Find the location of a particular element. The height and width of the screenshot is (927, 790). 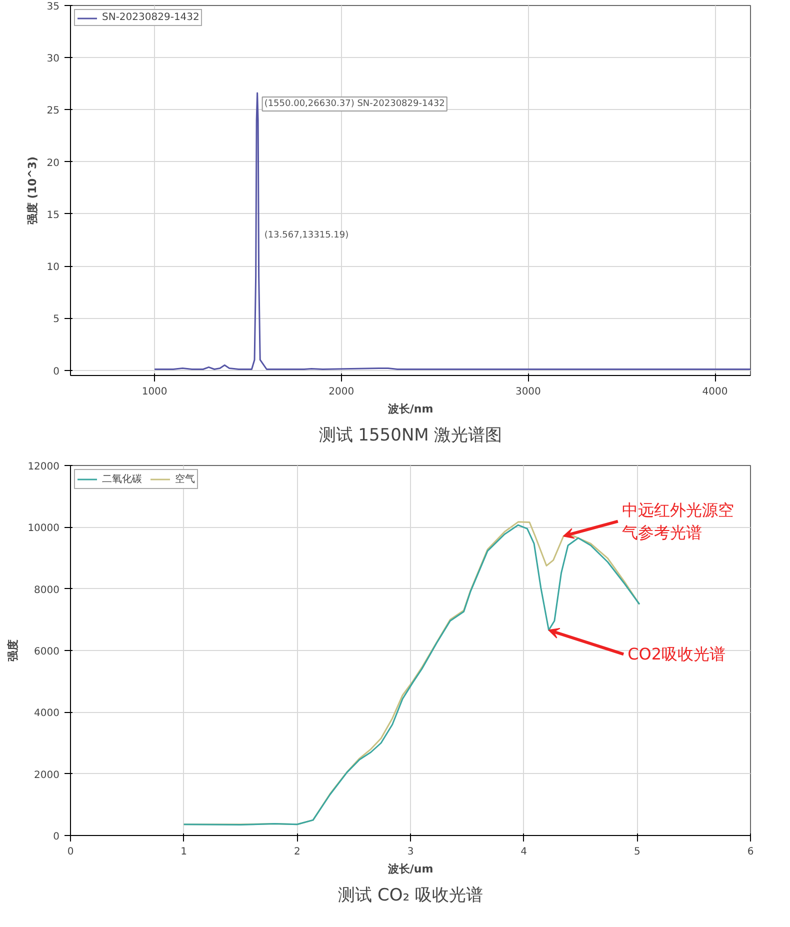

x-tick-label: 1 is located at coordinates (184, 852).